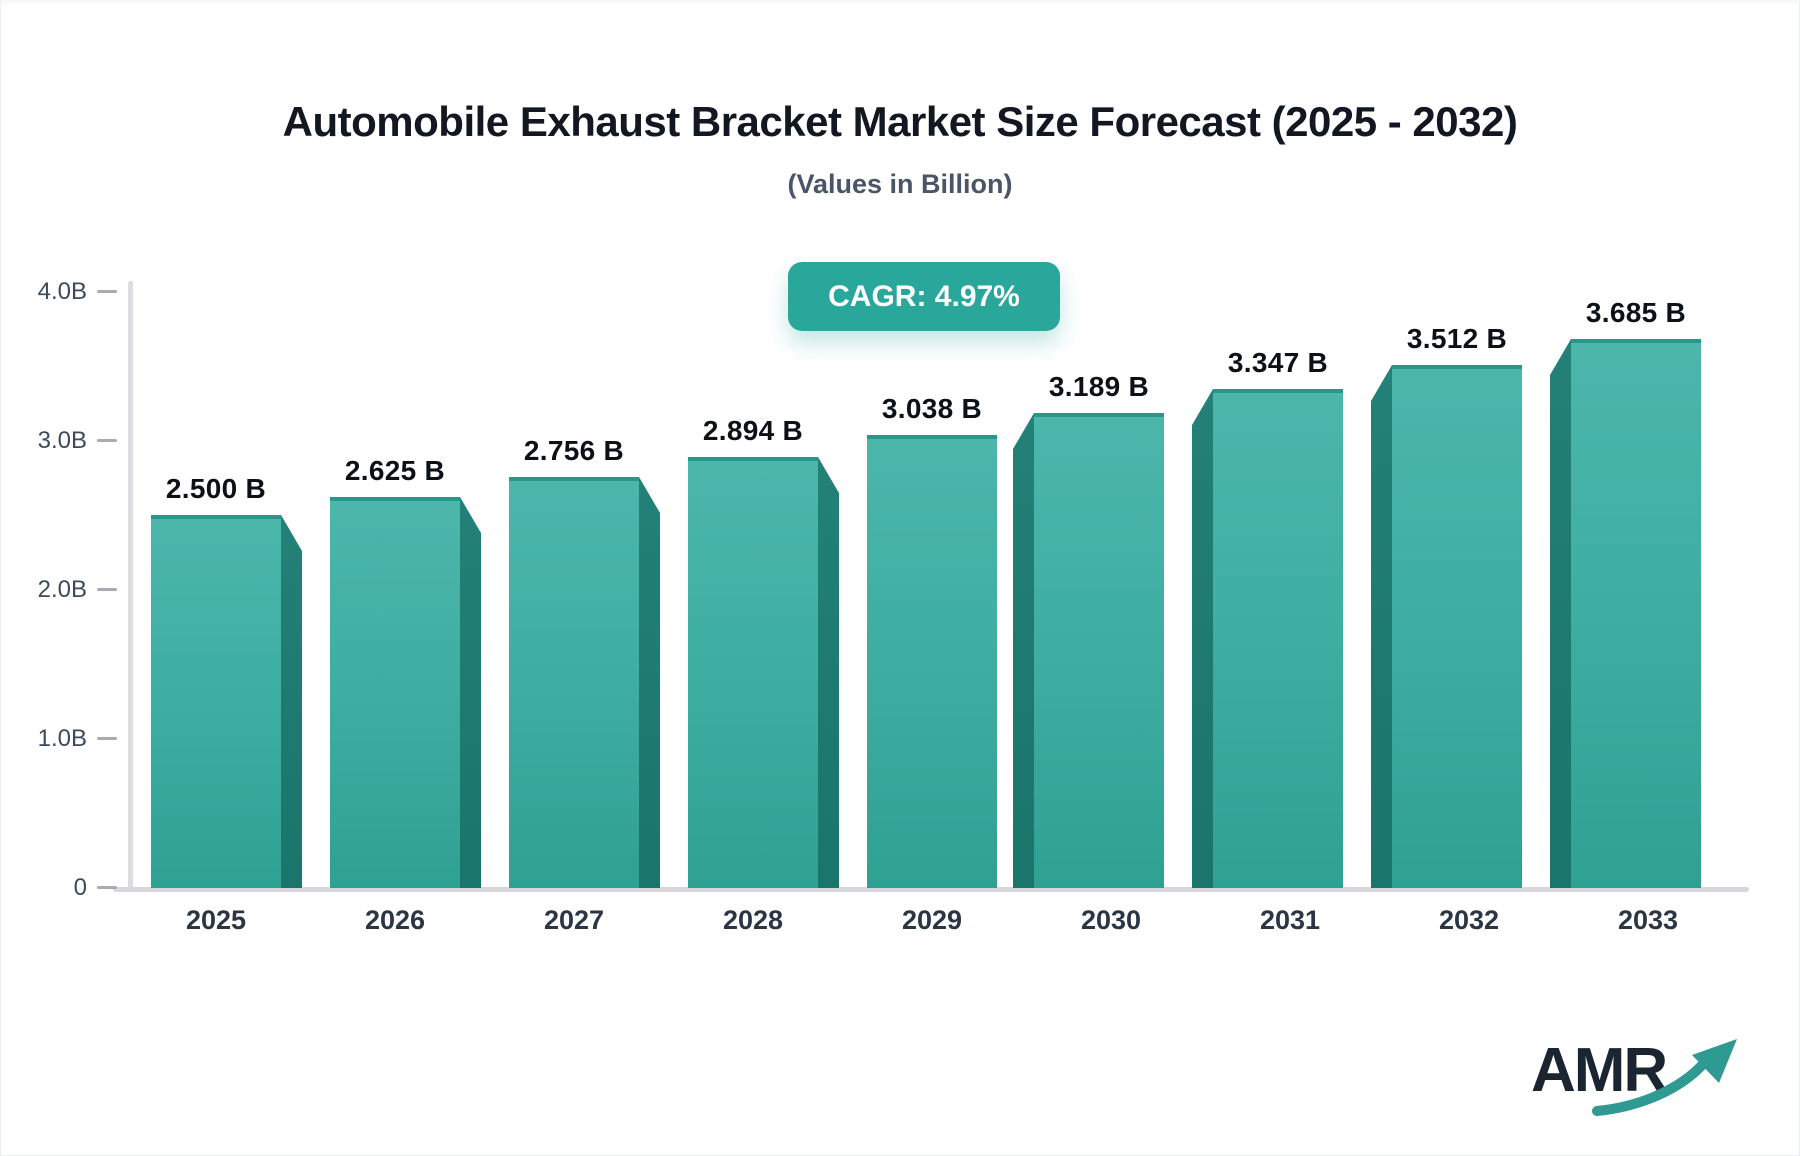 The image size is (1800, 1156). I want to click on bar-value-label: 3.038 B, so click(932, 408).